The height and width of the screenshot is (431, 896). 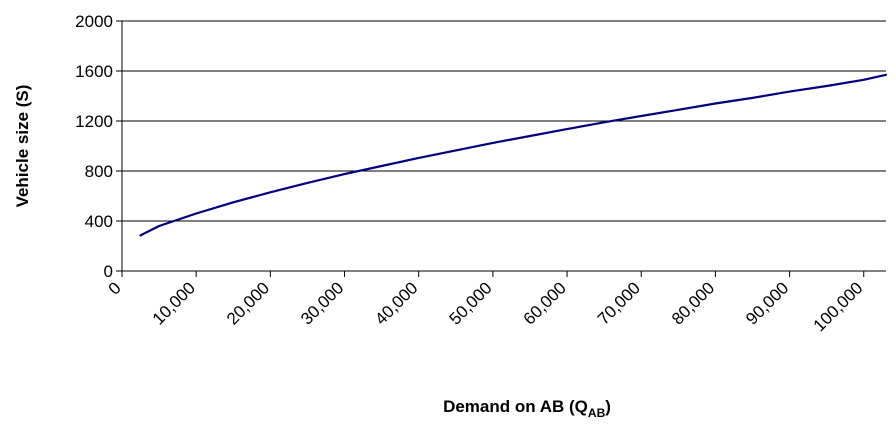 What do you see at coordinates (22, 146) in the screenshot?
I see `y-axis-title: Vehicle size (S)` at bounding box center [22, 146].